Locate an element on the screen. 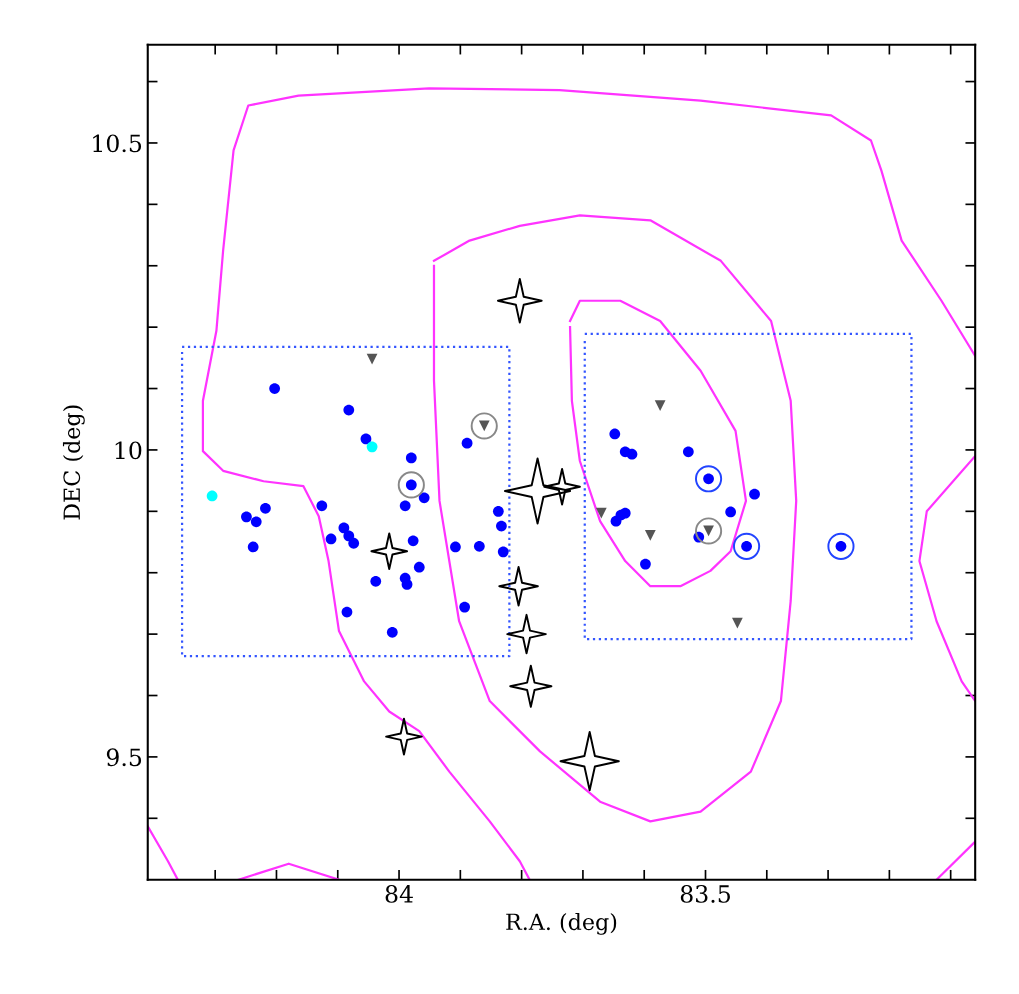 This screenshot has height=994, width=1019. y-tick-label: 10.5 is located at coordinates (117, 143).